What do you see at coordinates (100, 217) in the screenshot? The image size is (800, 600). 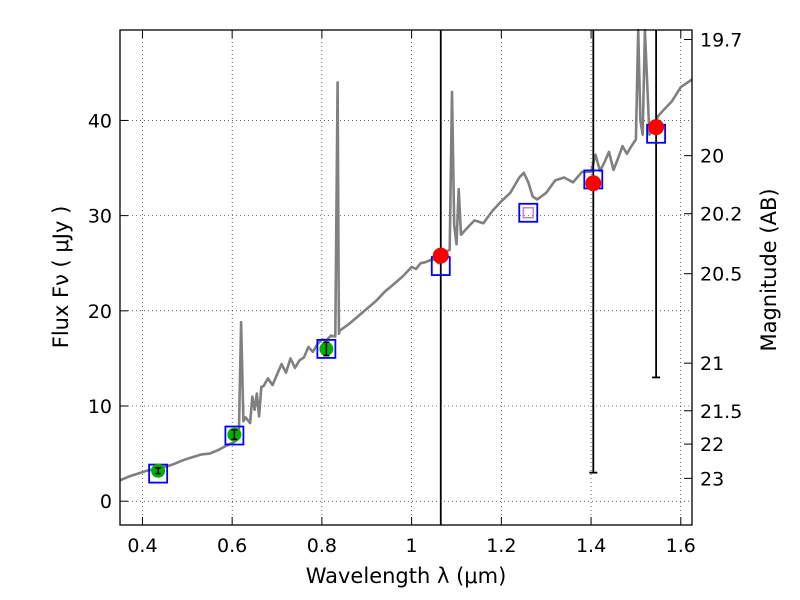 I see `y-tick-label: 30` at bounding box center [100, 217].